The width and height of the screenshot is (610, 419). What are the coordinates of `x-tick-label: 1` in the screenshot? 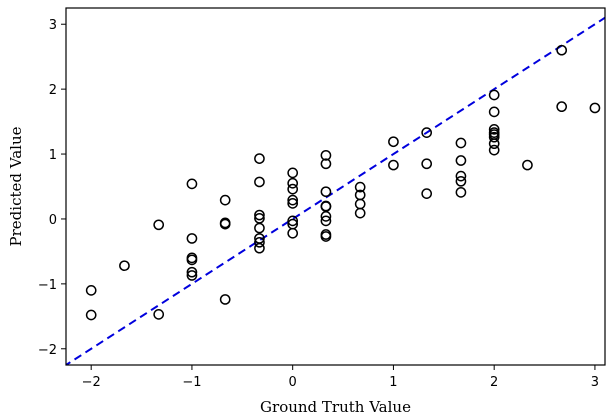 It's located at (393, 382).